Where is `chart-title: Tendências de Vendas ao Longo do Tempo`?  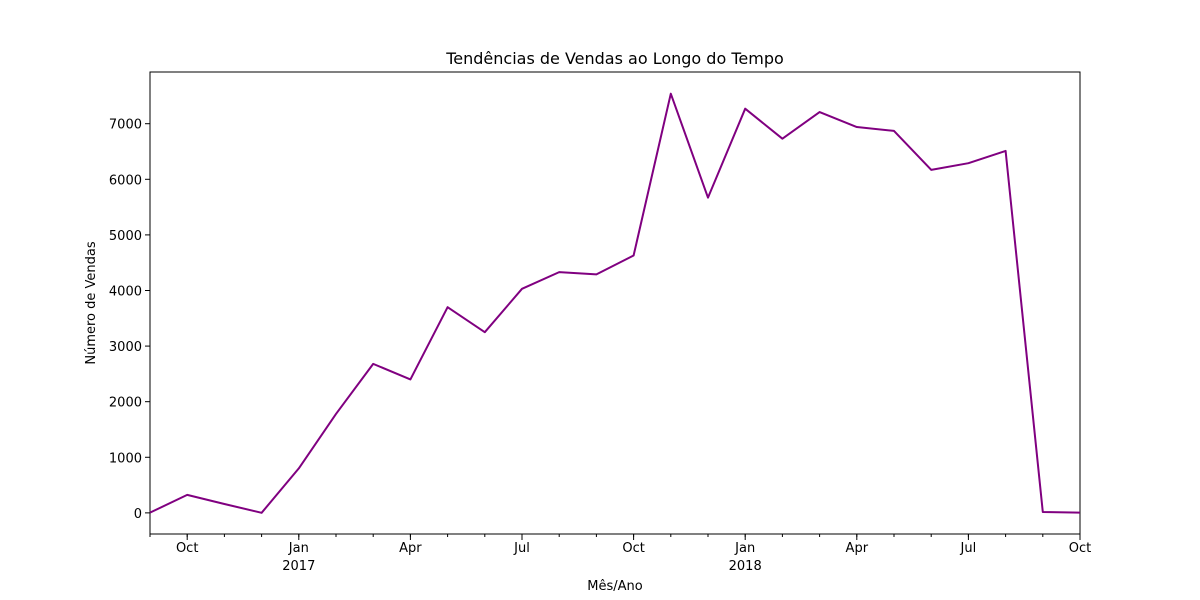 chart-title: Tendências de Vendas ao Longo do Tempo is located at coordinates (614, 58).